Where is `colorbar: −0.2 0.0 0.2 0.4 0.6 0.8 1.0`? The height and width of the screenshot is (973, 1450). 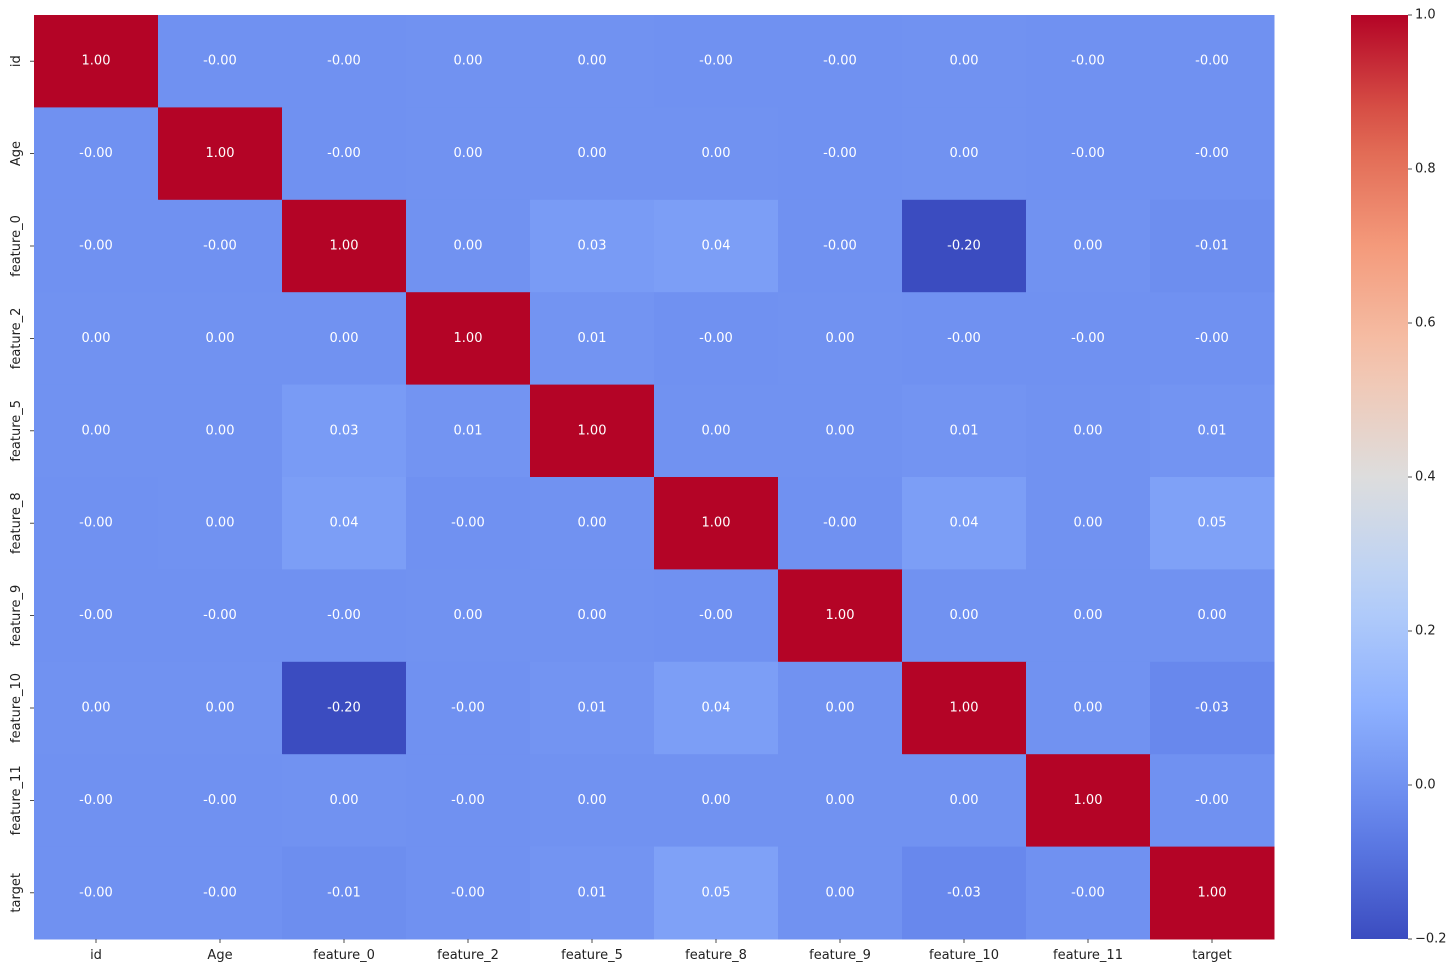 colorbar: −0.2 0.0 0.2 0.4 0.6 0.8 1.0 is located at coordinates (1399, 477).